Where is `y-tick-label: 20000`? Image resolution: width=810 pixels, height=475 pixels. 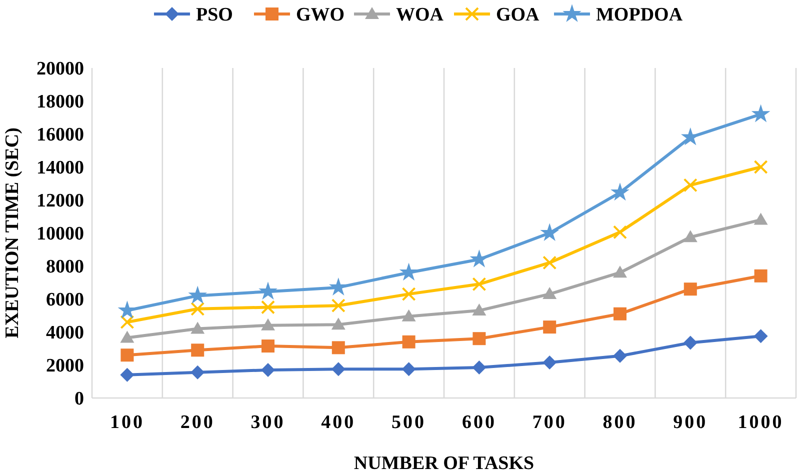
y-tick-label: 20000 is located at coordinates (60, 69).